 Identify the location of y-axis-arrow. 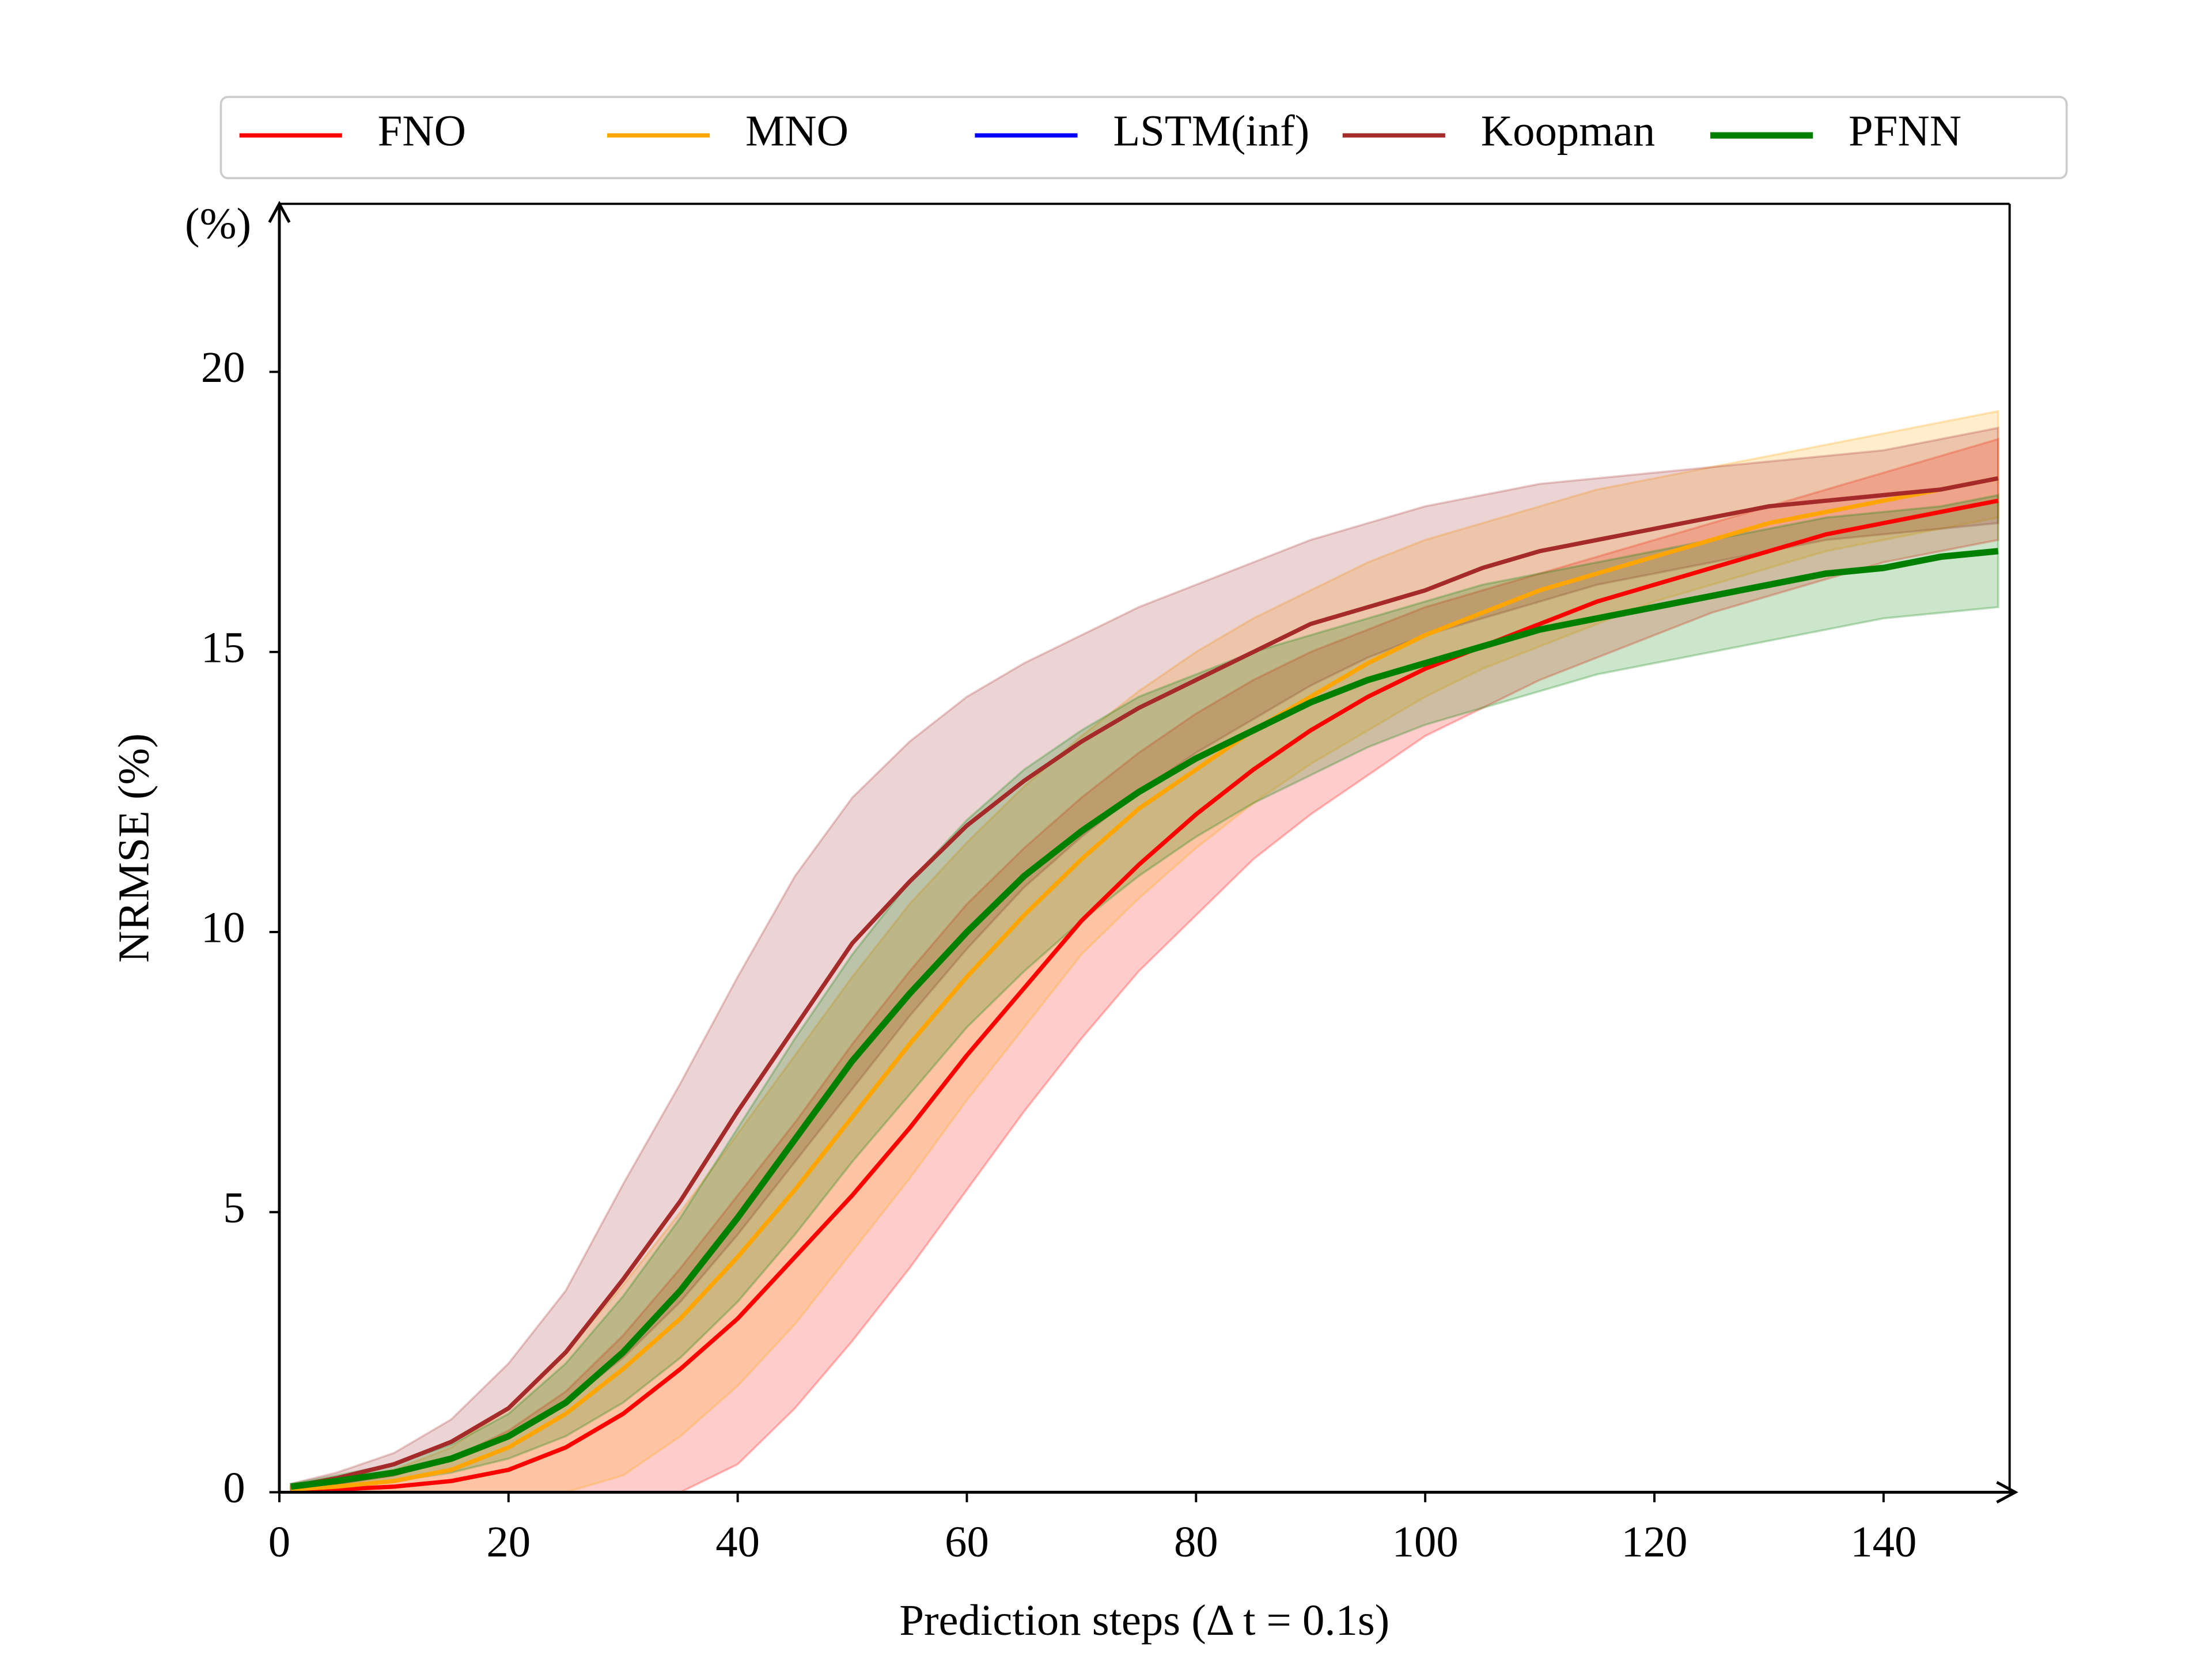
(279, 212).